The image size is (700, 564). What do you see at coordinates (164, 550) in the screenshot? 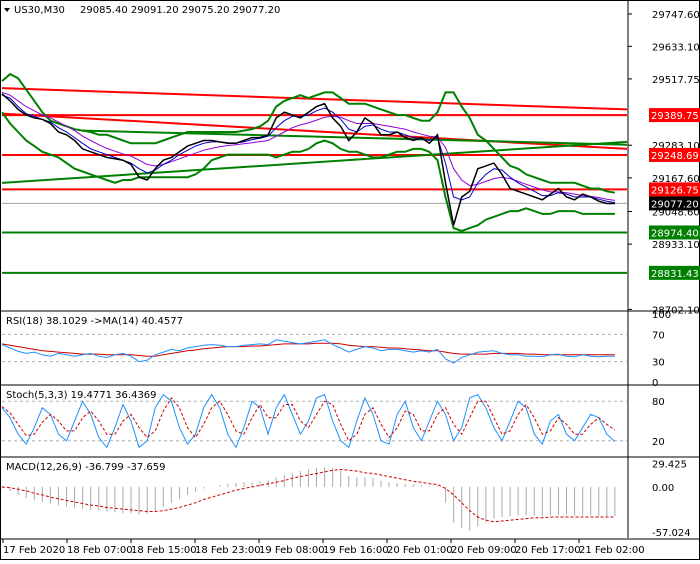
I see `time-tick-label: 18 Feb 15:00` at bounding box center [164, 550].